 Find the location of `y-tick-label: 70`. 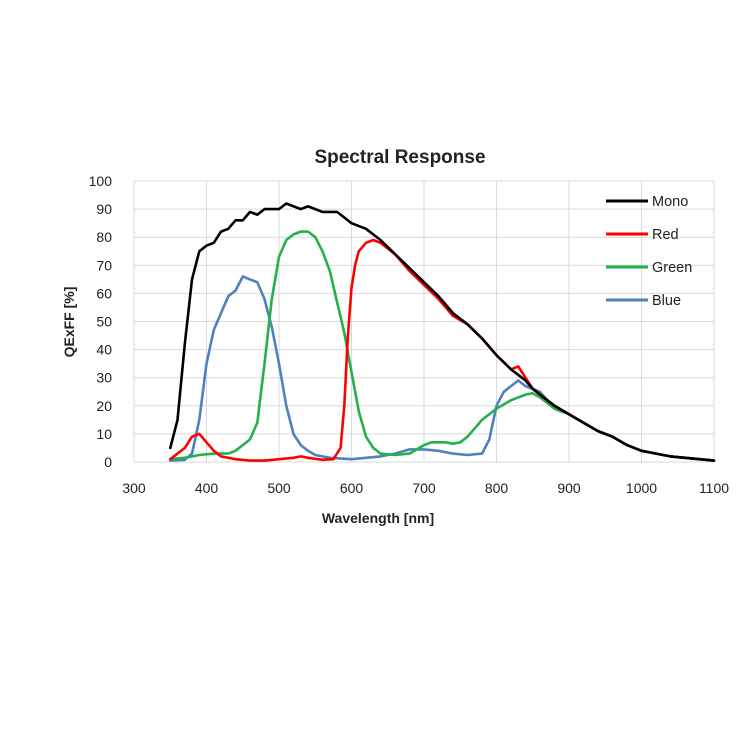

y-tick-label: 70 is located at coordinates (104, 265).